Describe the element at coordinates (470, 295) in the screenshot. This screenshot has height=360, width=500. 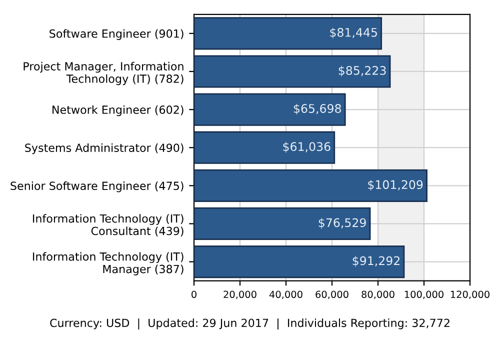
I see `x-tick-label: 120,000` at that location.